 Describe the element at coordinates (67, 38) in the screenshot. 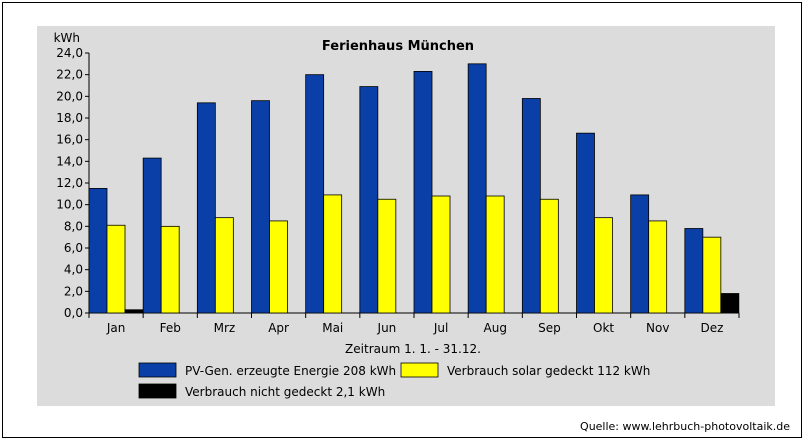

I see `y-axis-label: kWh` at that location.